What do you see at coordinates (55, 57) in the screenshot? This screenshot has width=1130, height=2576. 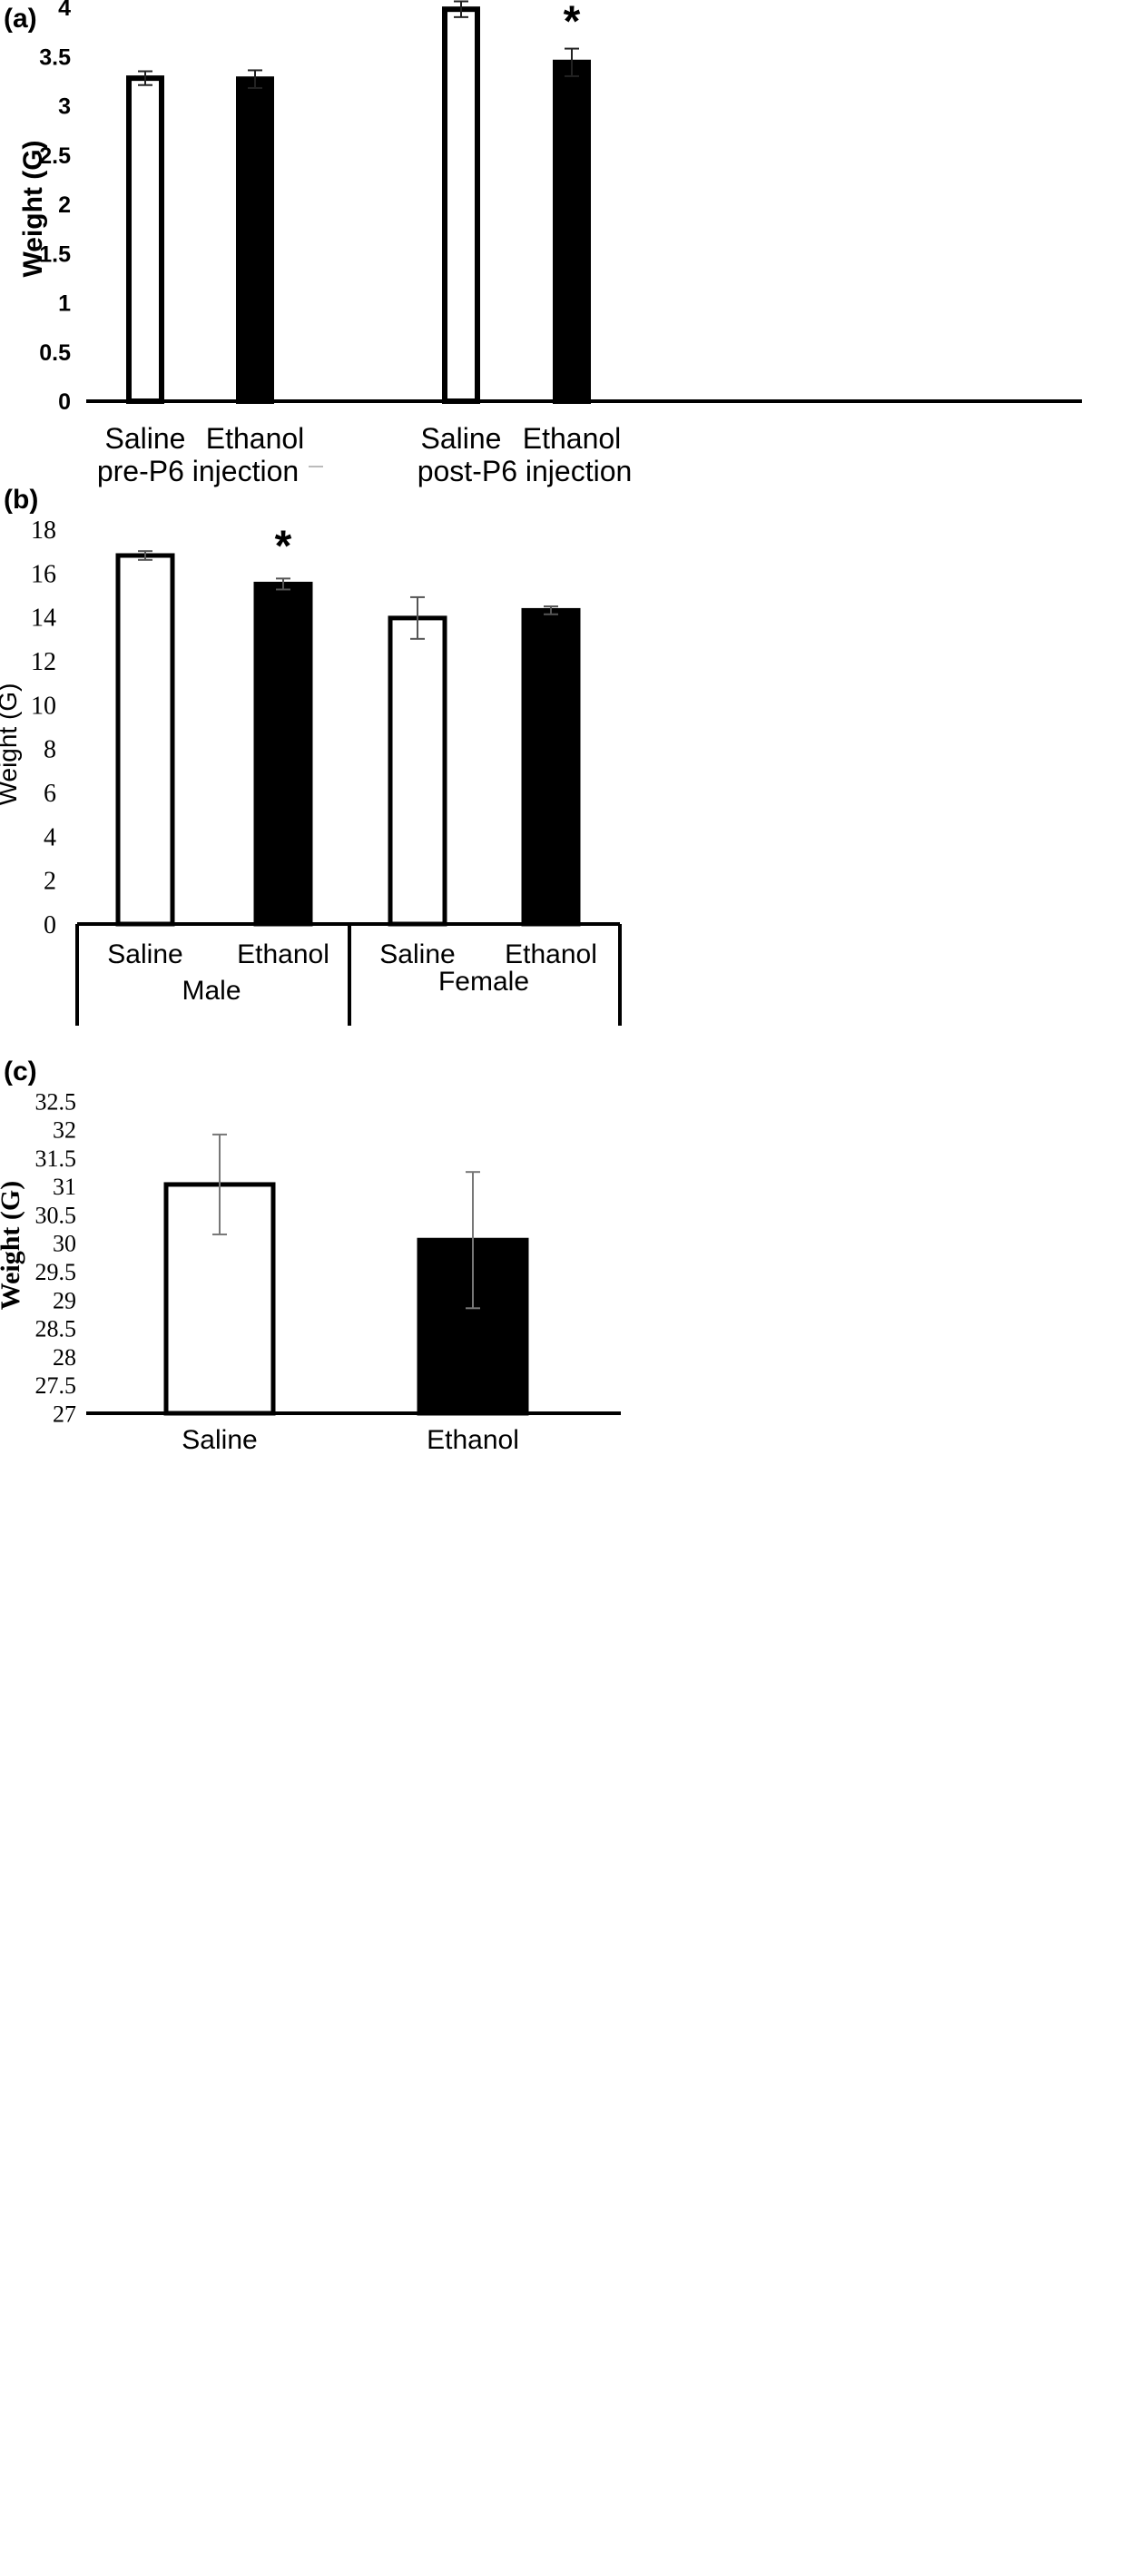 I see `panel-a-y-tick-label: 3.5` at bounding box center [55, 57].